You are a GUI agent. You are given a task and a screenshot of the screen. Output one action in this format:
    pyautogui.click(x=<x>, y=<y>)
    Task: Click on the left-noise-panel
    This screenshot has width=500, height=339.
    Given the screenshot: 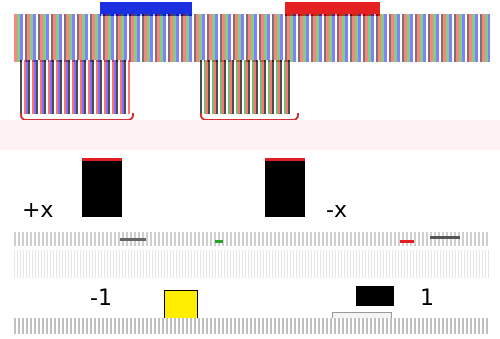 What is the action you would take?
    pyautogui.click(x=75, y=87)
    